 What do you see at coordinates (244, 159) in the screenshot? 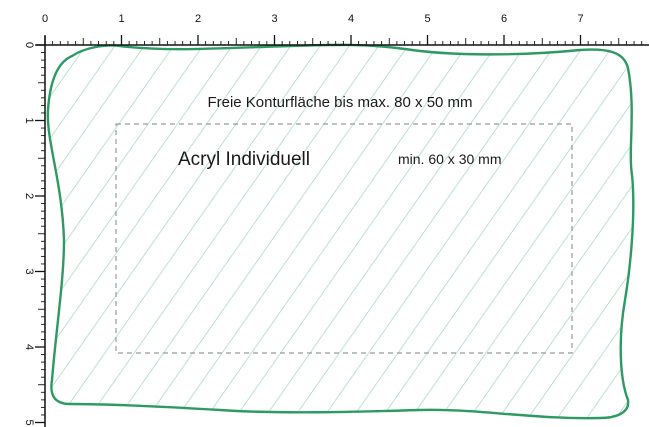
I see `product-name-label: Acryl Individuell` at bounding box center [244, 159].